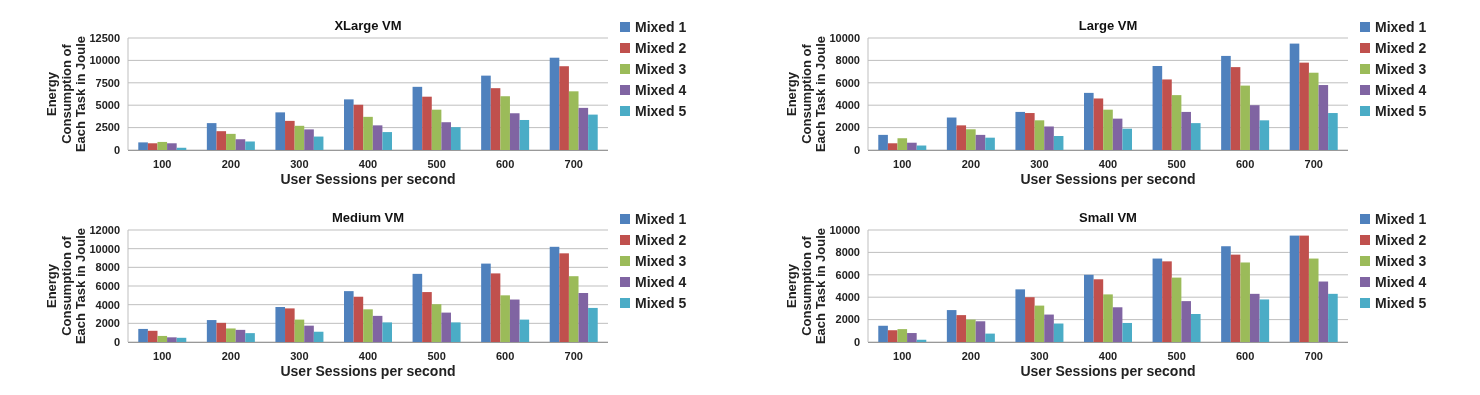 Image resolution: width=1480 pixels, height=395 pixels. I want to click on y-tick-label: 6000, so click(107, 285).